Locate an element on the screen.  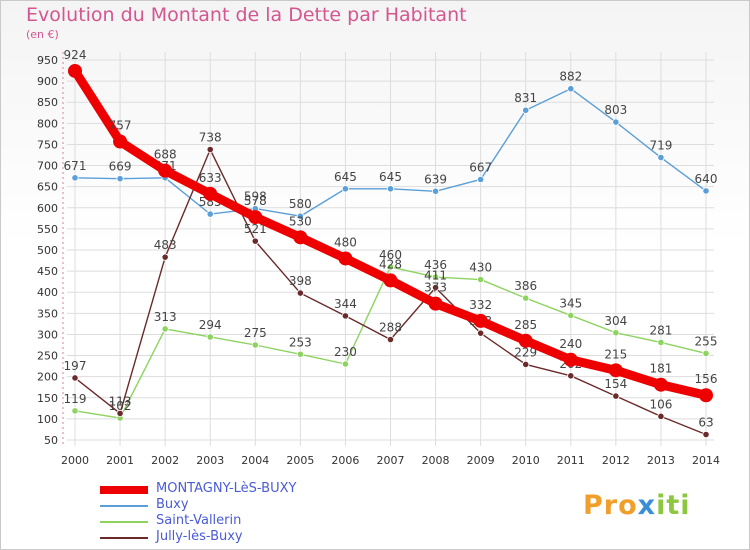
legend-swatch-montagny is located at coordinates (124, 490).